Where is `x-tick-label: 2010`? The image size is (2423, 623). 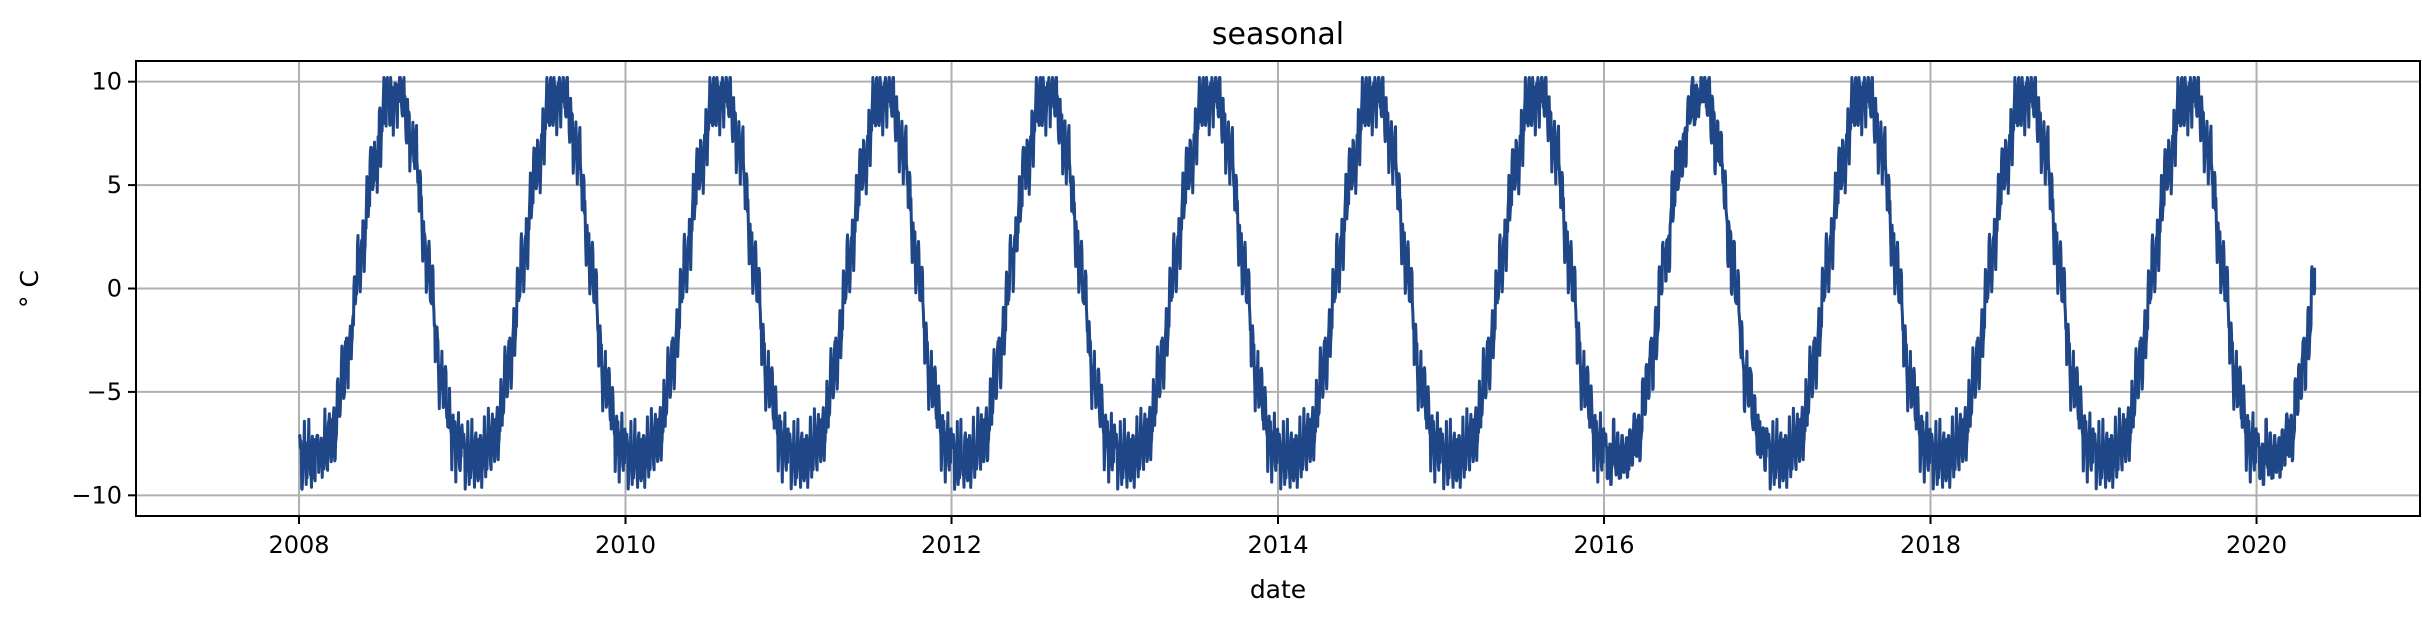
x-tick-label: 2010 is located at coordinates (625, 545).